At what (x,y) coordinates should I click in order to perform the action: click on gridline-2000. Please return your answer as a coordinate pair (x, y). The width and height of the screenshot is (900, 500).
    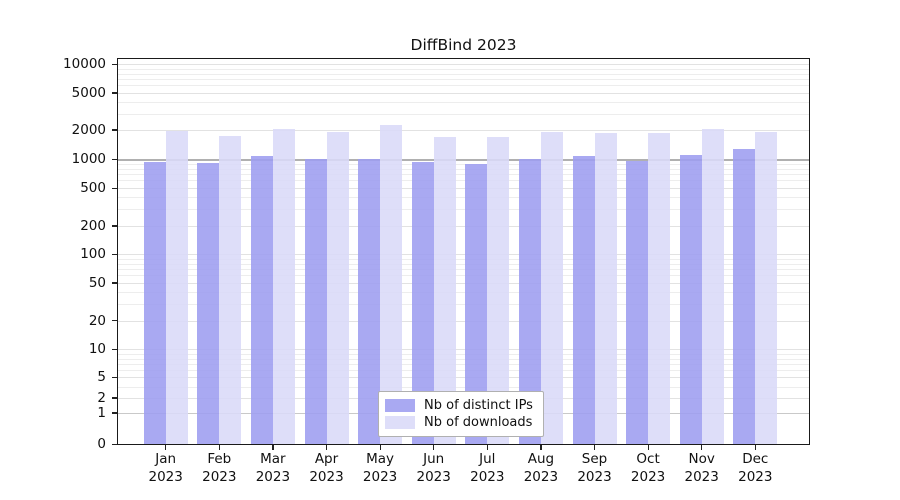
    Looking at the image, I should click on (463, 130).